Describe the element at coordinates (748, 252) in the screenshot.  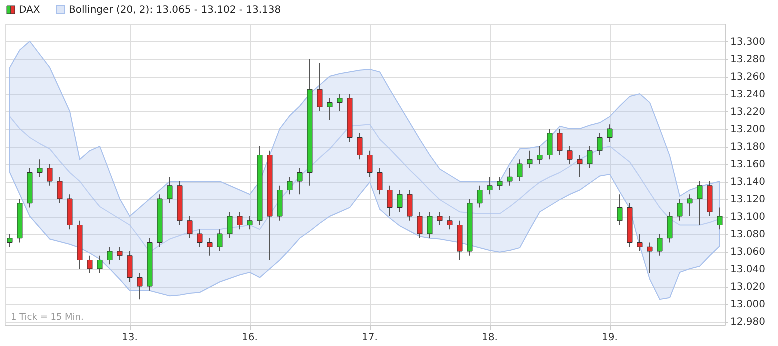
I see `y-tick-label: 13.060` at that location.